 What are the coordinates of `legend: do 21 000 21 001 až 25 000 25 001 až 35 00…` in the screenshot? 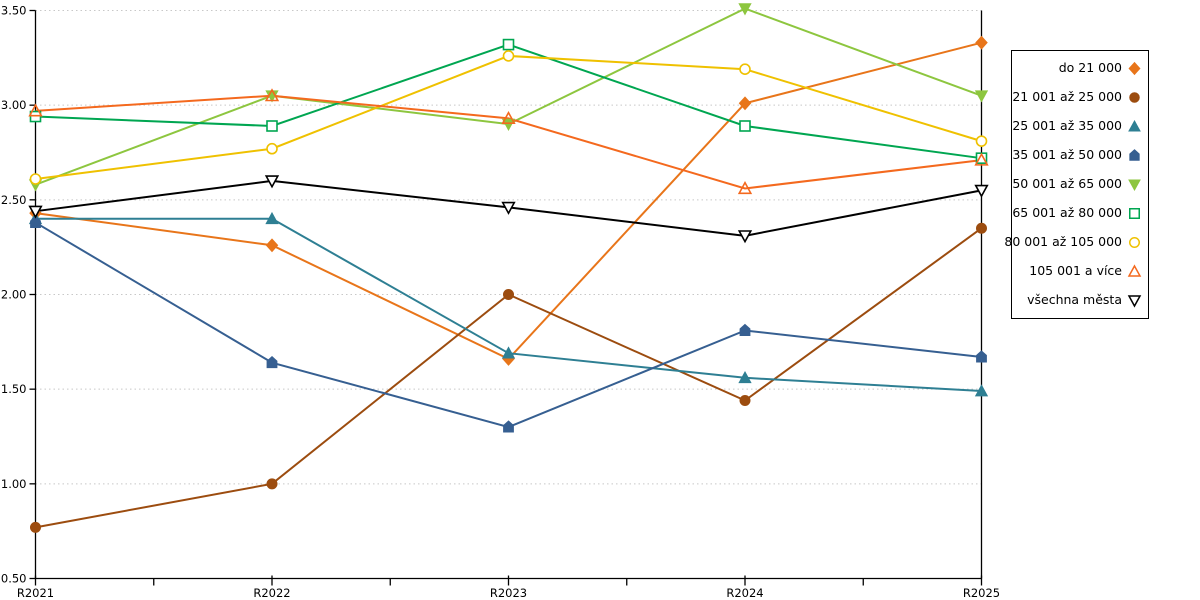 It's located at (1076, 184).